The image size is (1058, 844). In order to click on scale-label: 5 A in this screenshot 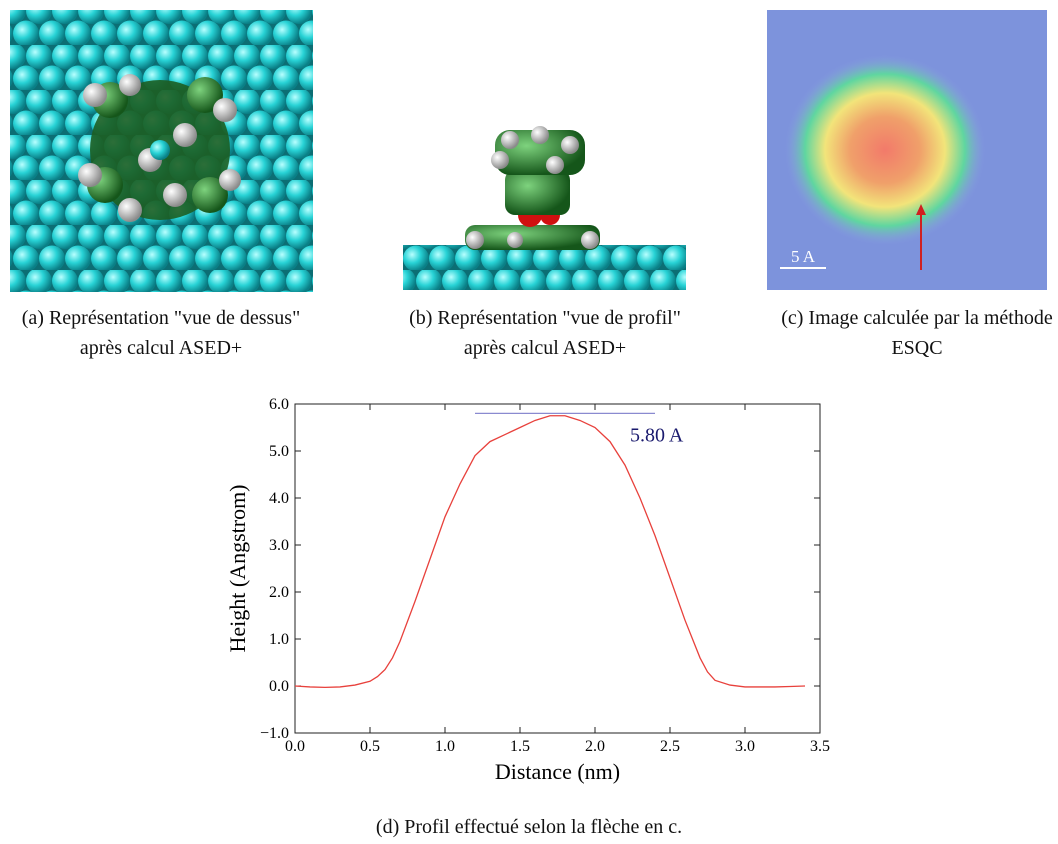, I will do `click(803, 256)`.